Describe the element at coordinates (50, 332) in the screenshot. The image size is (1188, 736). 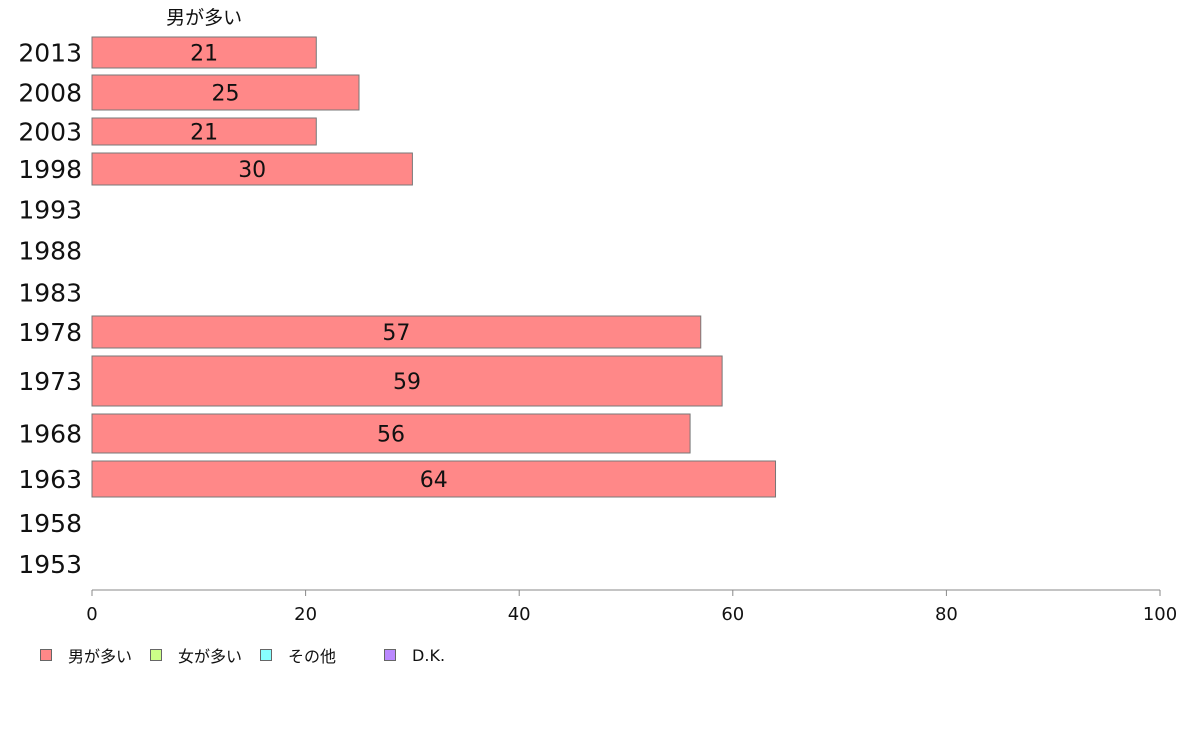
I see `year-label: 1978` at that location.